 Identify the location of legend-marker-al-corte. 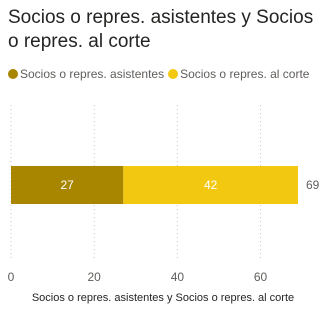
(173, 74).